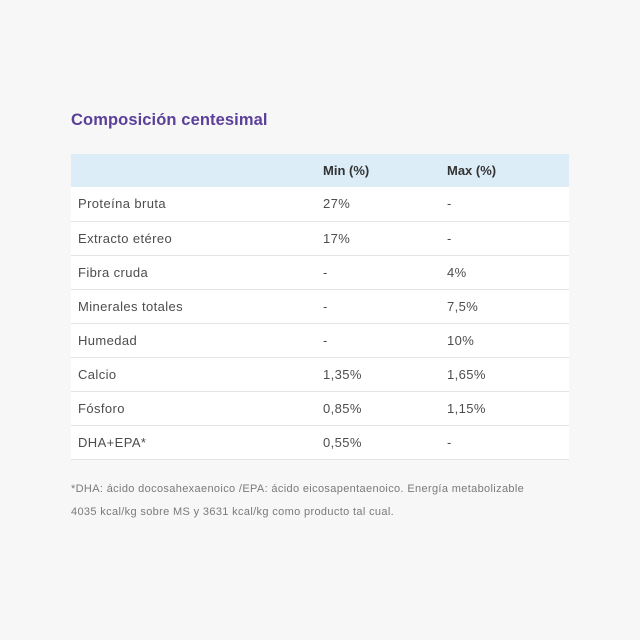 The image size is (640, 640). I want to click on table-row: Fibra cruda - 4%, so click(320, 272).